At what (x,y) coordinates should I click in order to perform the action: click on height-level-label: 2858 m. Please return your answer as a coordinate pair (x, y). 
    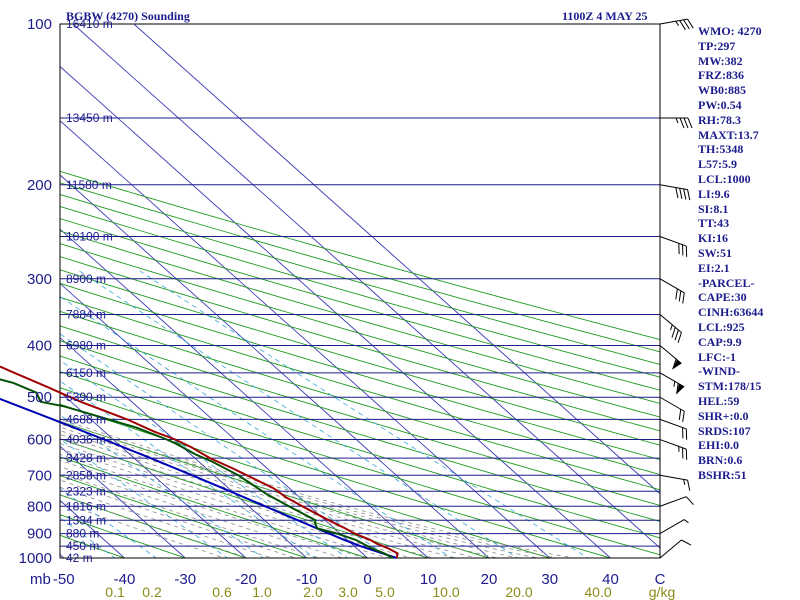
    Looking at the image, I should click on (86, 475).